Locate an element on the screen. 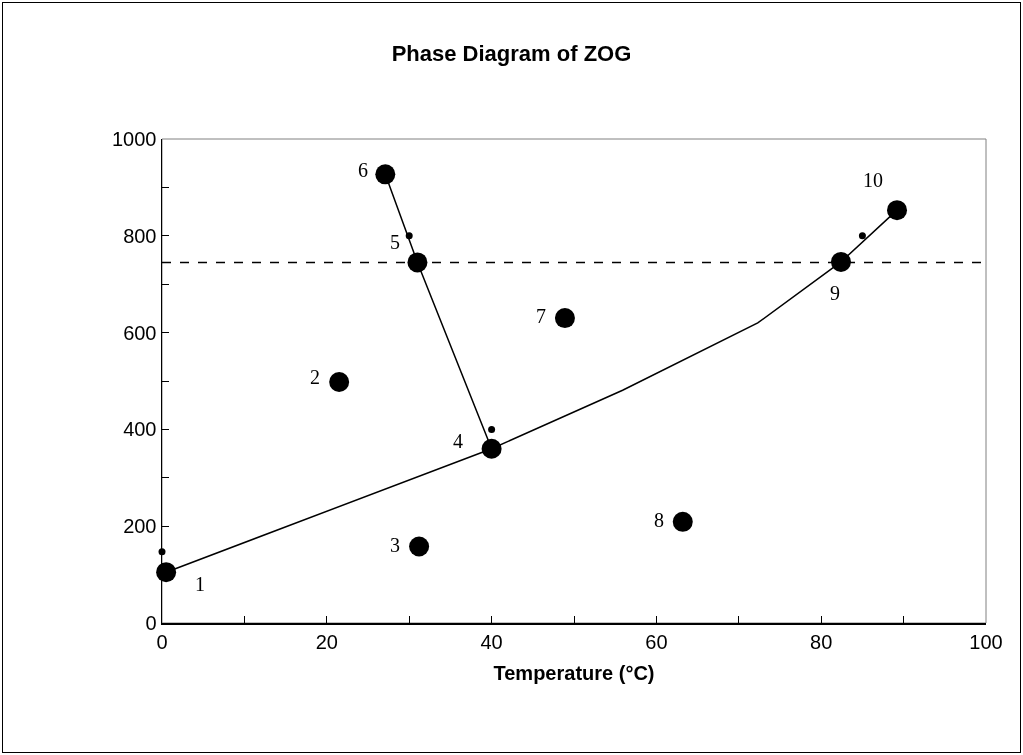 The width and height of the screenshot is (1023, 755). annotation: 7 is located at coordinates (541, 316).